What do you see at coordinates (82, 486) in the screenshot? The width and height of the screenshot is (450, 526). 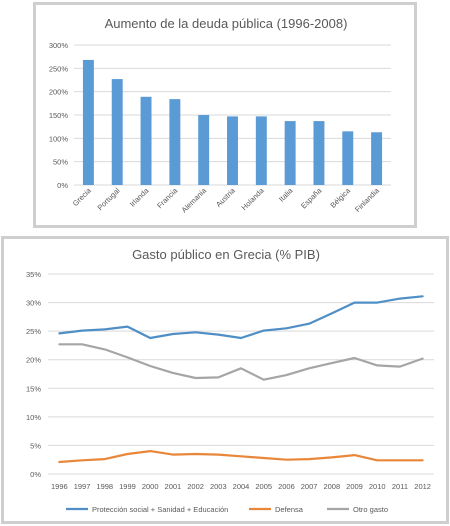 I see `x-tick-label: 1997` at bounding box center [82, 486].